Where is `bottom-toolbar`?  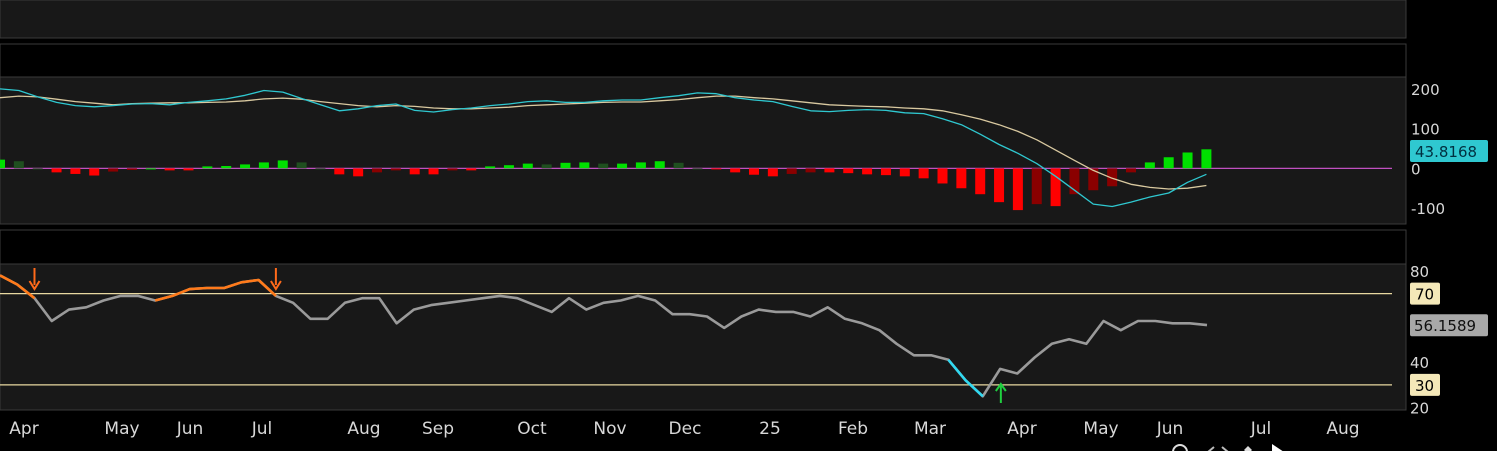
bottom-toolbar is located at coordinates (1228, 447).